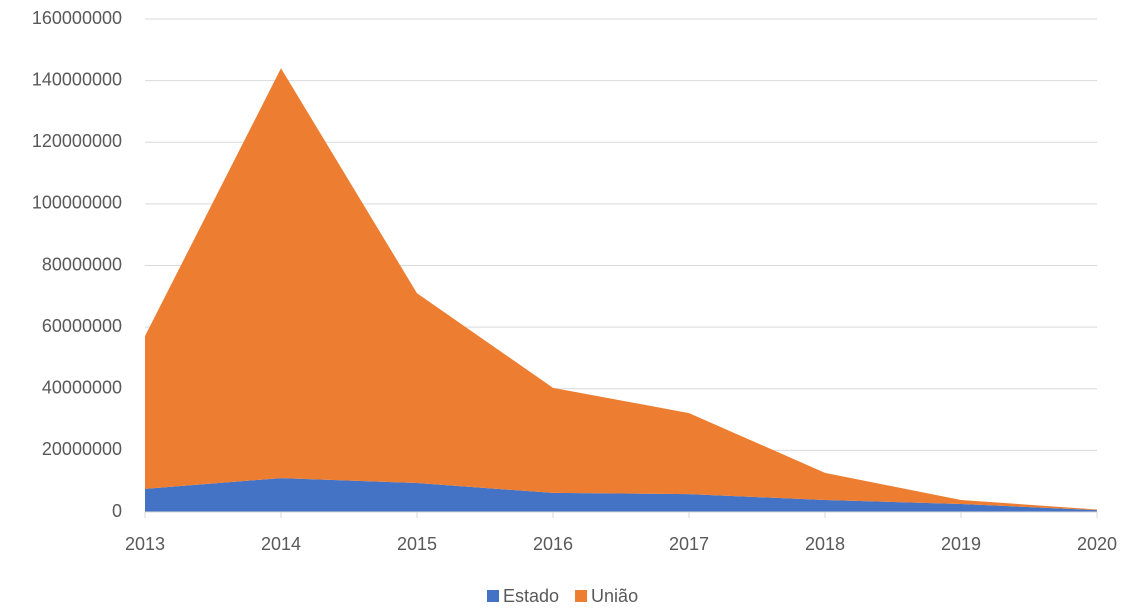  What do you see at coordinates (689, 544) in the screenshot?
I see `x-tick-label: 2017` at bounding box center [689, 544].